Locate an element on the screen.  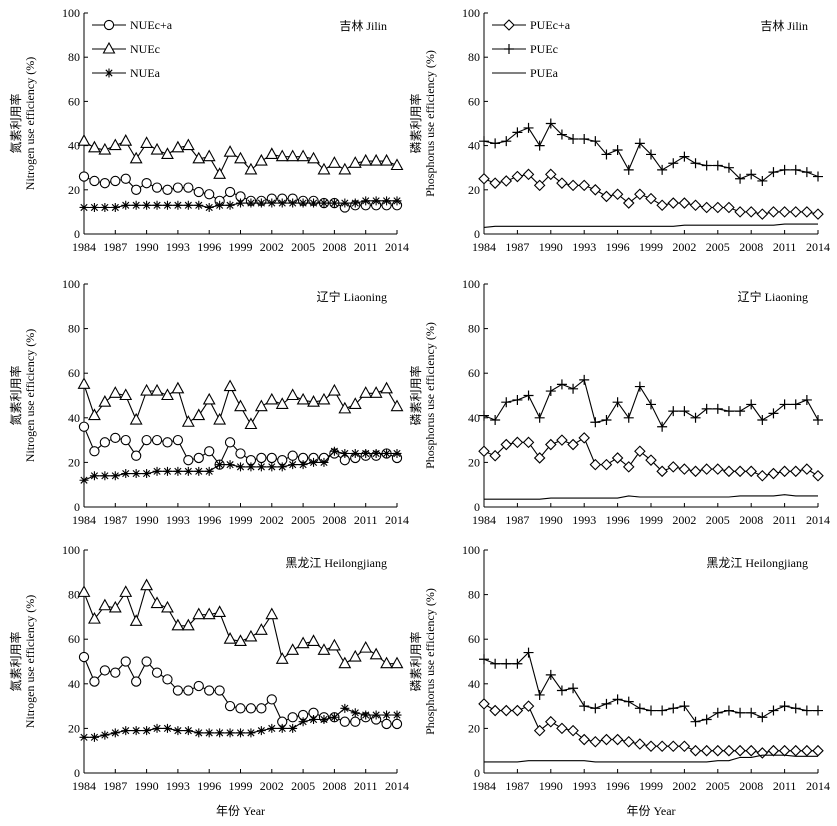
x-axis-label: 年份 Year is located at coordinates (650, 811).